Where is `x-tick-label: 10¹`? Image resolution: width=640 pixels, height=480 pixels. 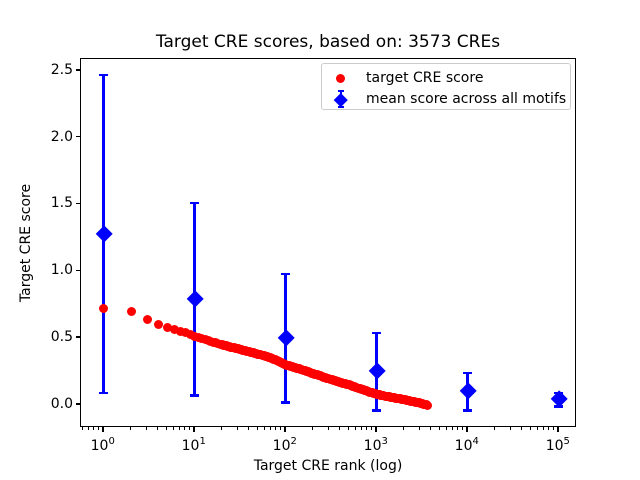 x-tick-label: 10¹ is located at coordinates (193, 445).